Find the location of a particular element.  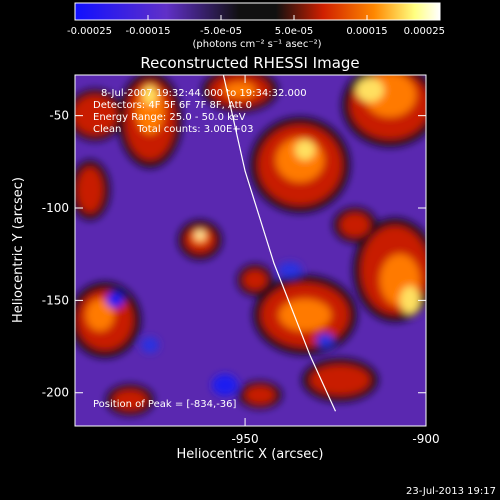

y-tick-label: -50 is located at coordinates (59, 116).